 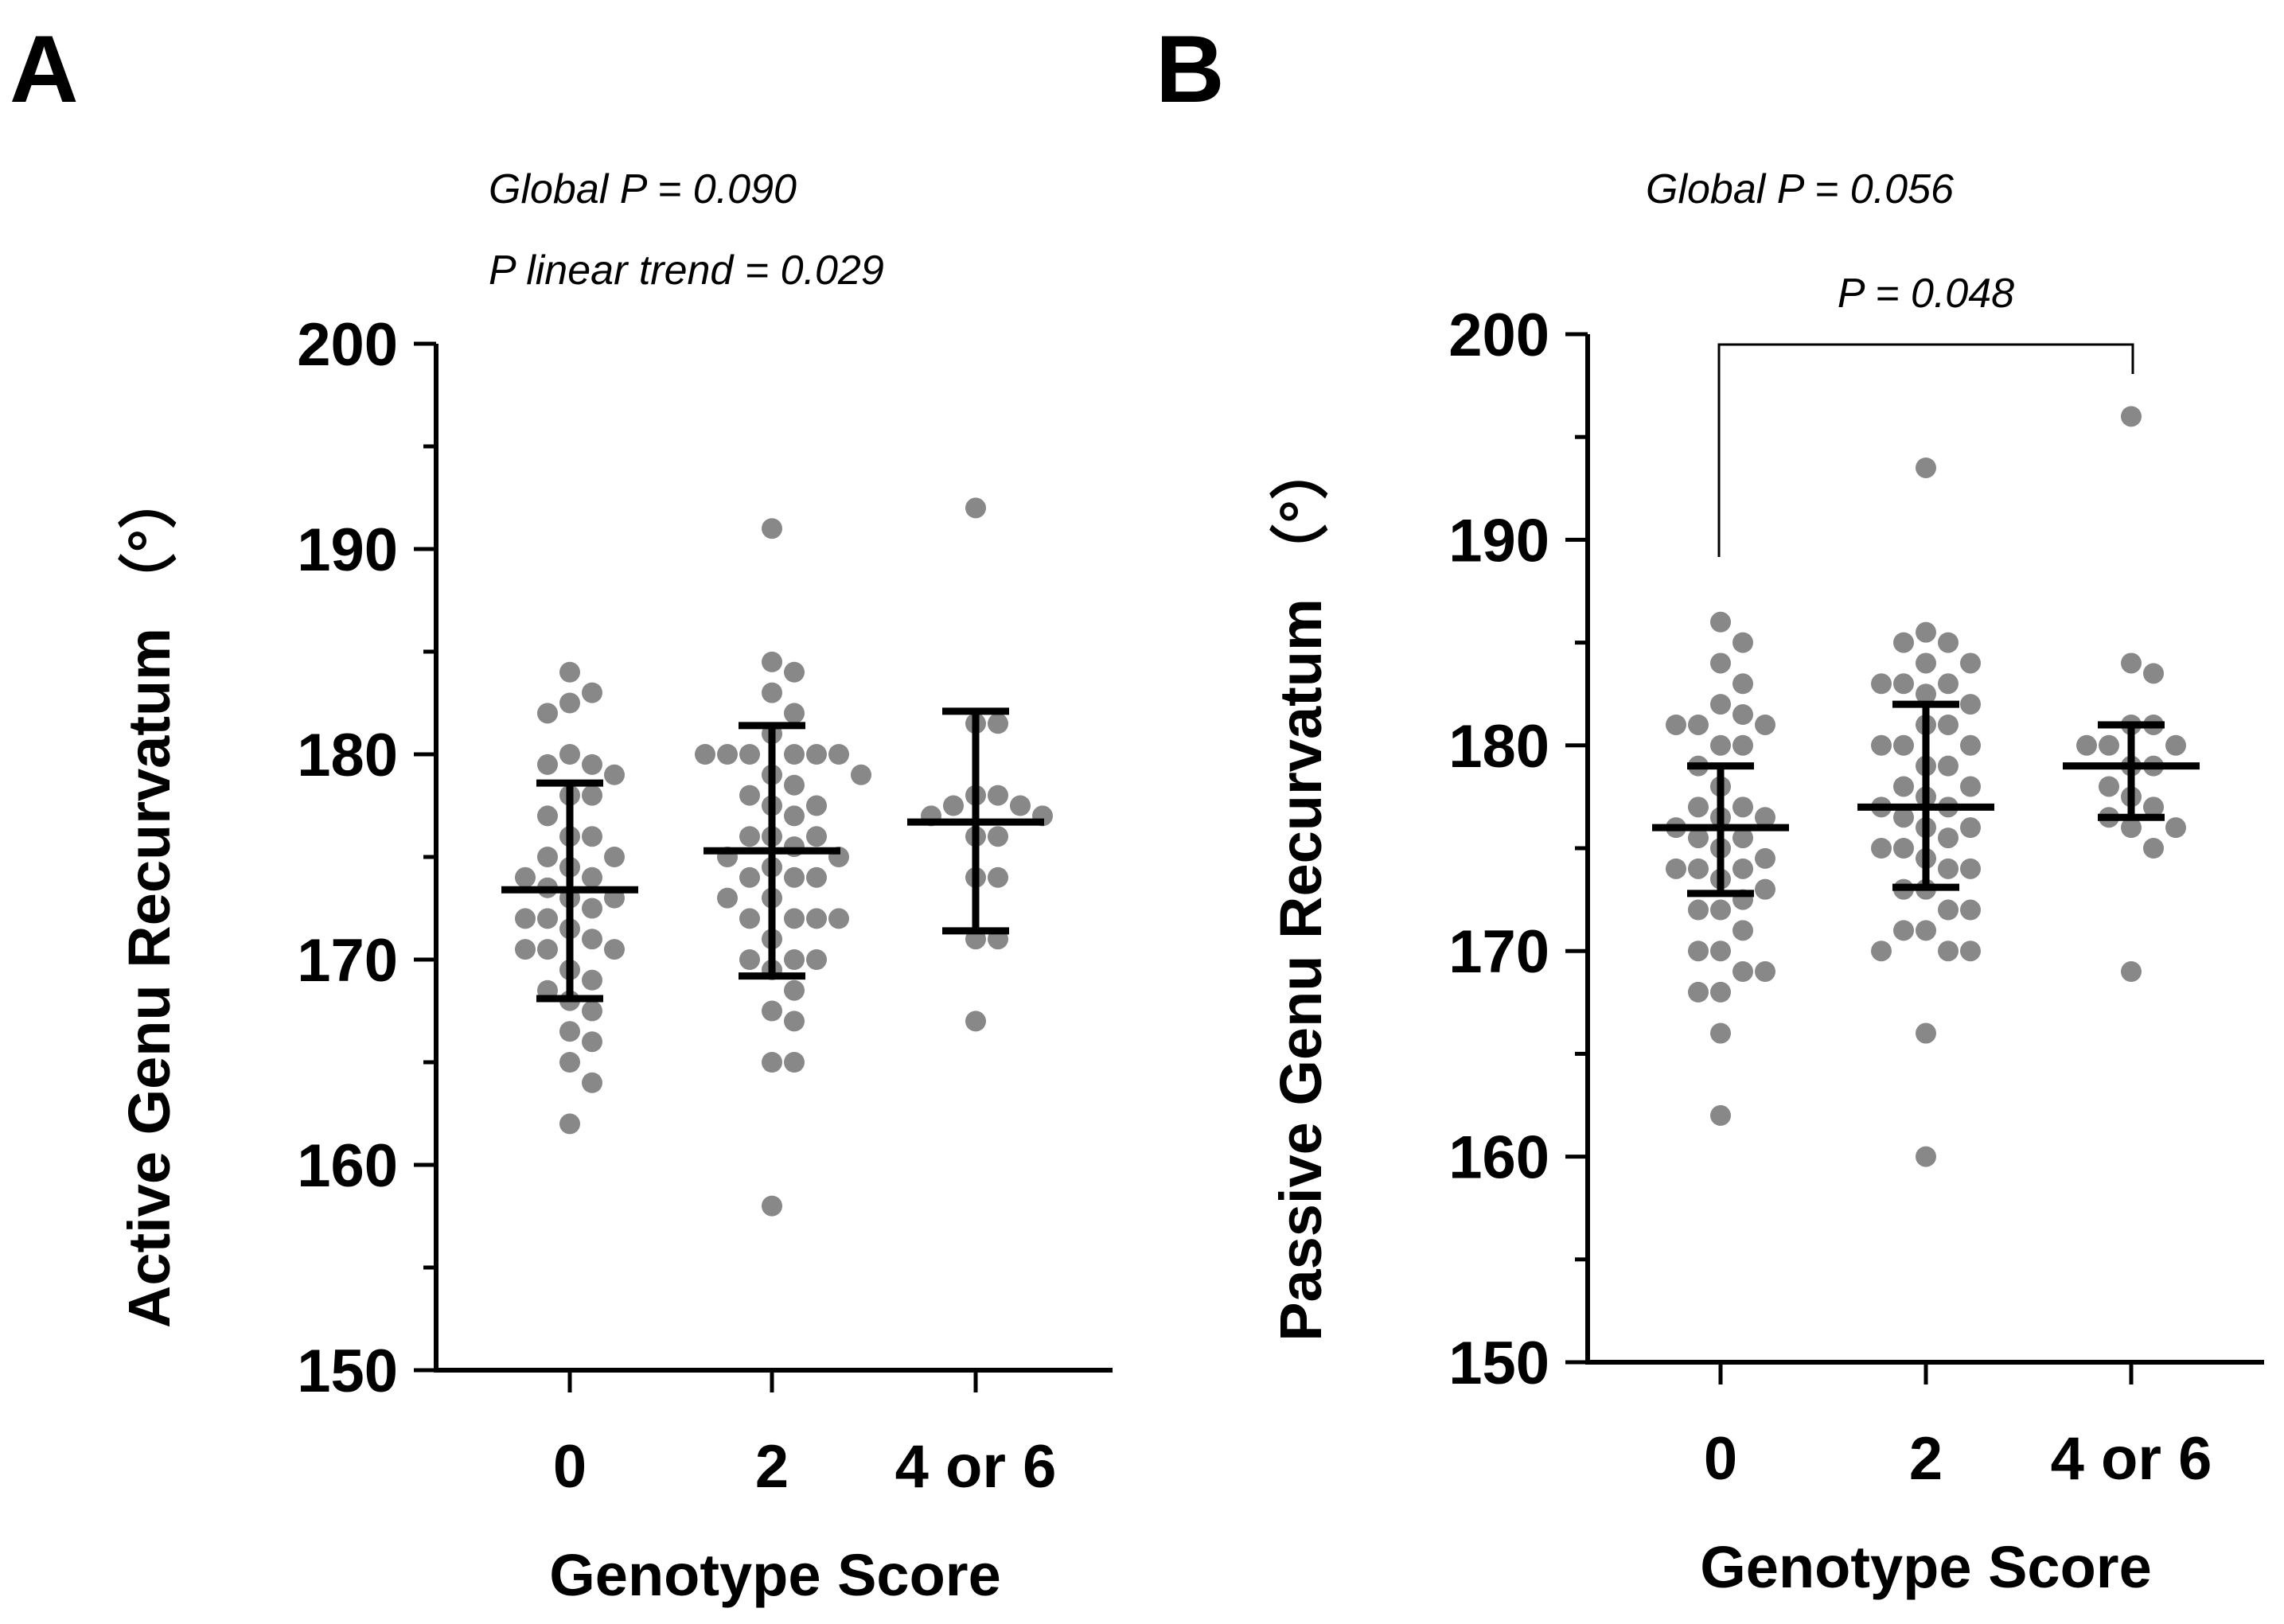 What do you see at coordinates (570, 1467) in the screenshot?
I see `panel-a-x-tick-label: 0` at bounding box center [570, 1467].